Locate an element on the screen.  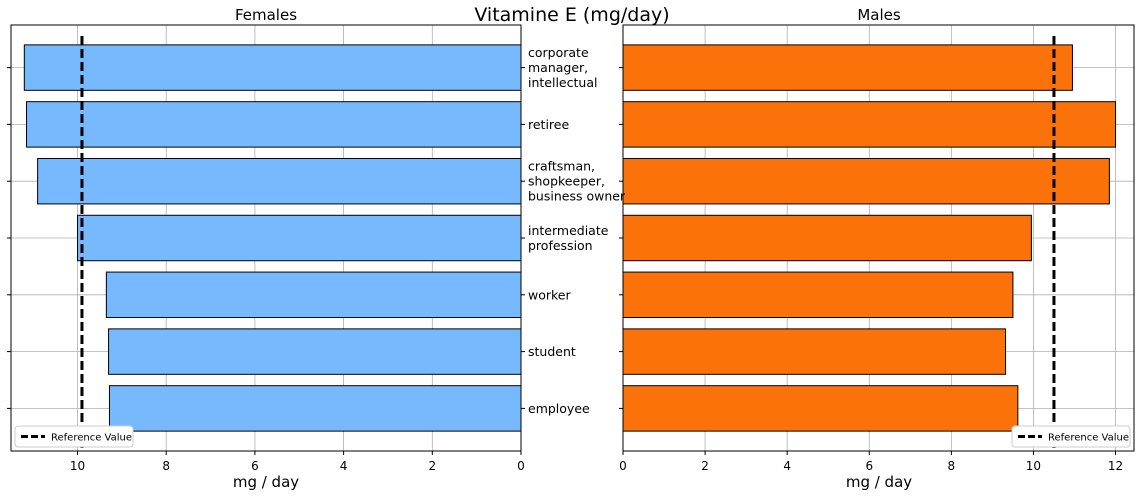
category-label-line: profession is located at coordinates (560, 245).